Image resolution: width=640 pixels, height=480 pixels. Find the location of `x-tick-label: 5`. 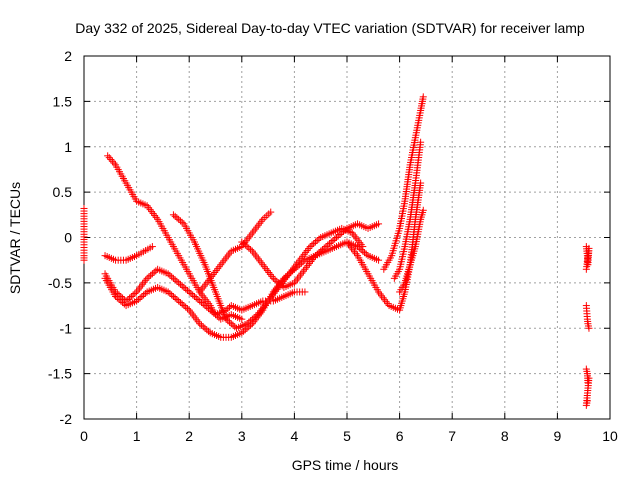

x-tick-label: 5 is located at coordinates (347, 436).